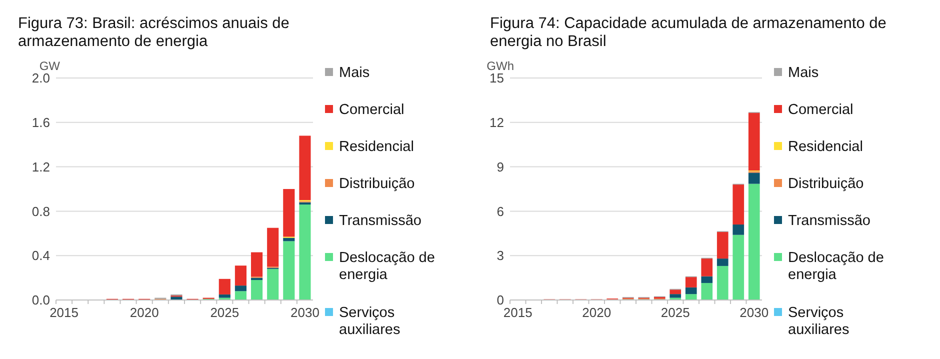  Describe the element at coordinates (41, 166) in the screenshot. I see `y-tick-label: 1.2` at that location.